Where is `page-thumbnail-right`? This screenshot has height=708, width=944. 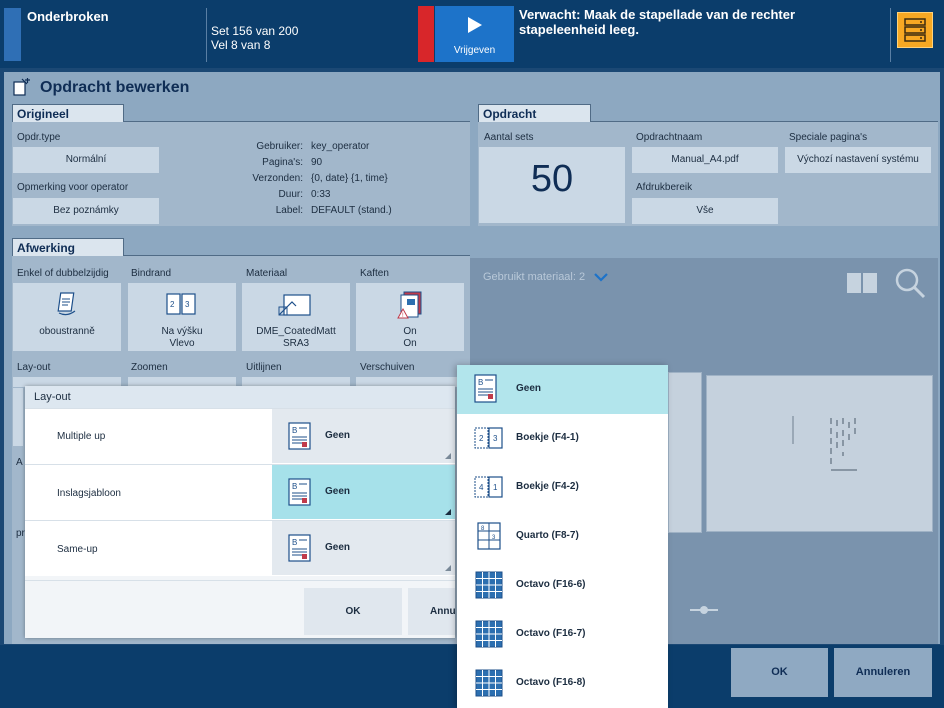
page-thumbnail-right is located at coordinates (819, 453).